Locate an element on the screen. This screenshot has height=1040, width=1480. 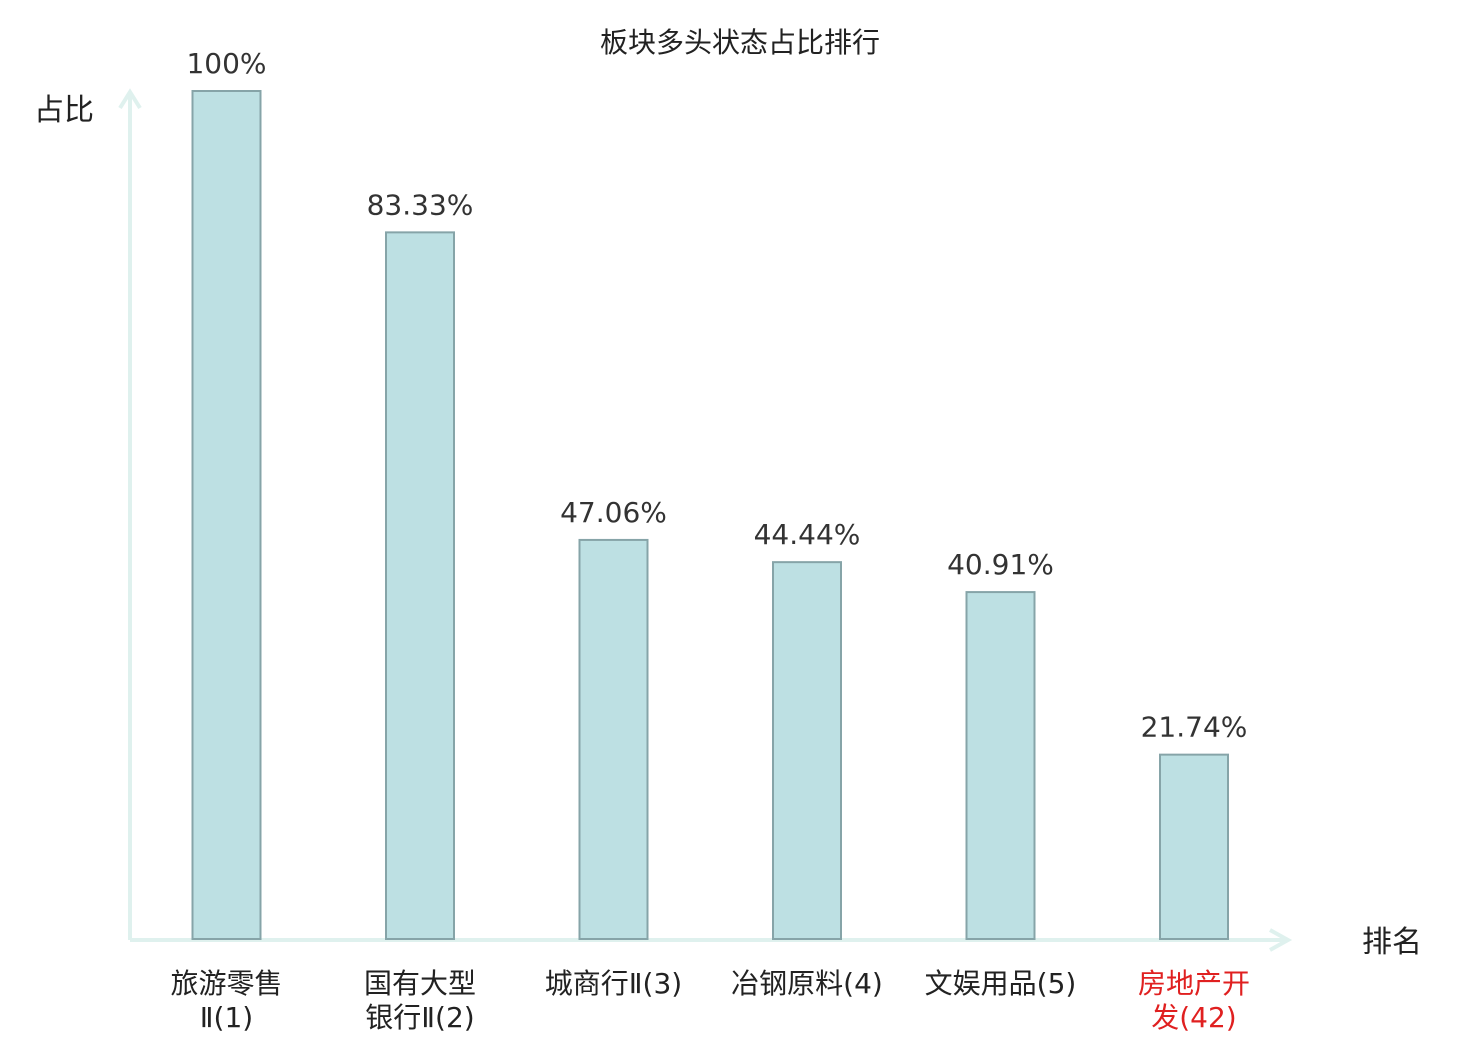
category-label-line: 银行Ⅱ(2) is located at coordinates (419, 1017).